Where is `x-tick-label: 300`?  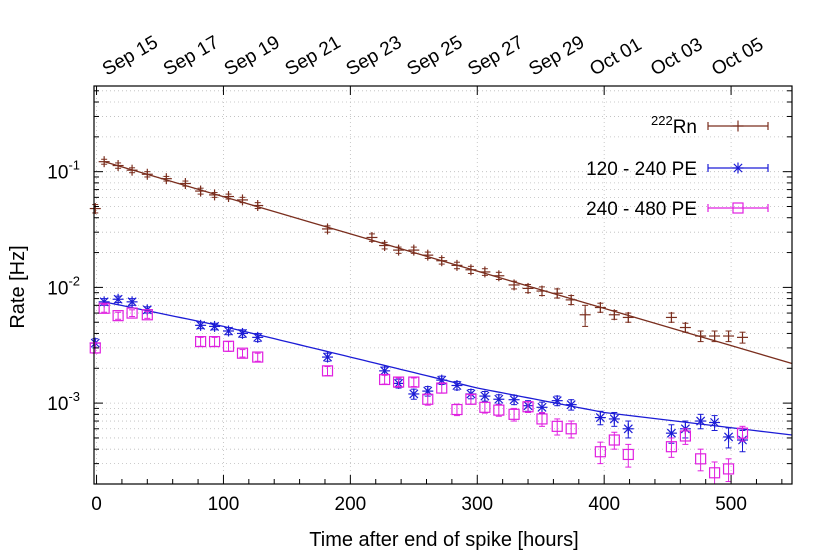
x-tick-label: 300 is located at coordinates (477, 504).